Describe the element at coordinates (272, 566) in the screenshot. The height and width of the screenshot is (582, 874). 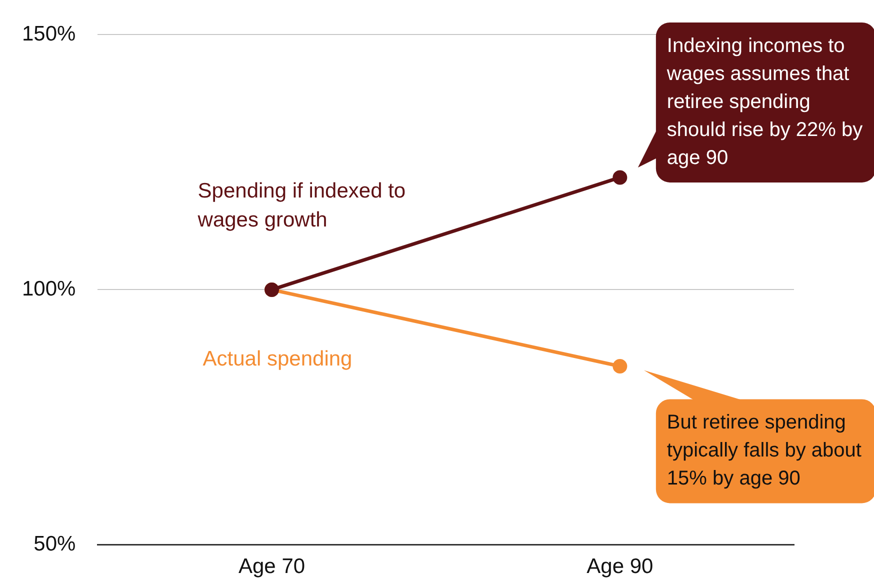
I see `x-tick-label: Age 70` at that location.